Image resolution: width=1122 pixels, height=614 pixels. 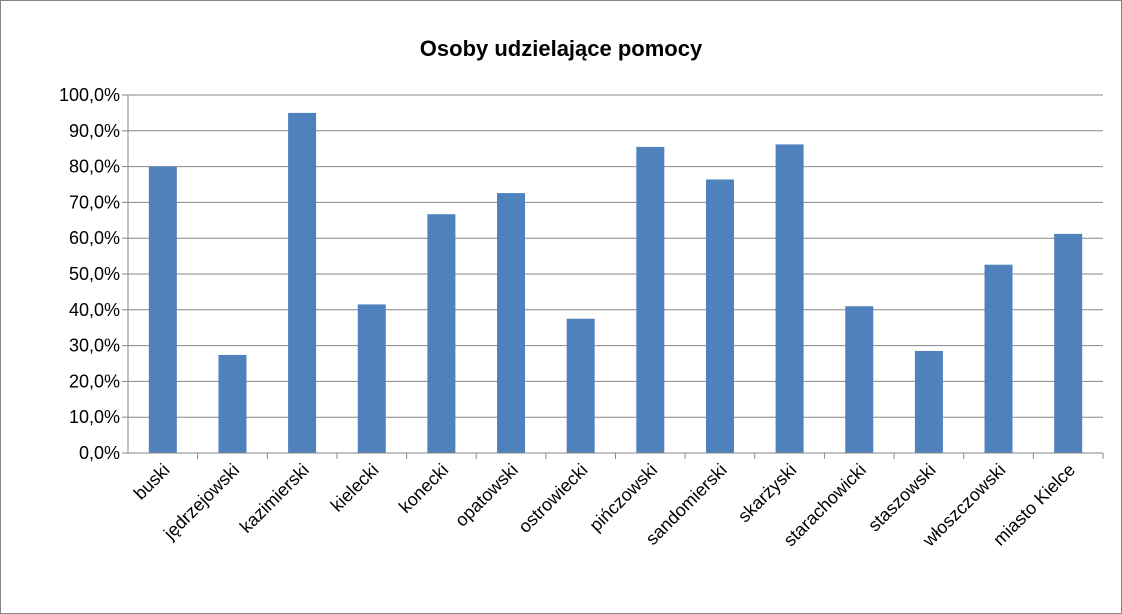 What do you see at coordinates (902, 498) in the screenshot?
I see `x-tick-label: staszowski` at bounding box center [902, 498].